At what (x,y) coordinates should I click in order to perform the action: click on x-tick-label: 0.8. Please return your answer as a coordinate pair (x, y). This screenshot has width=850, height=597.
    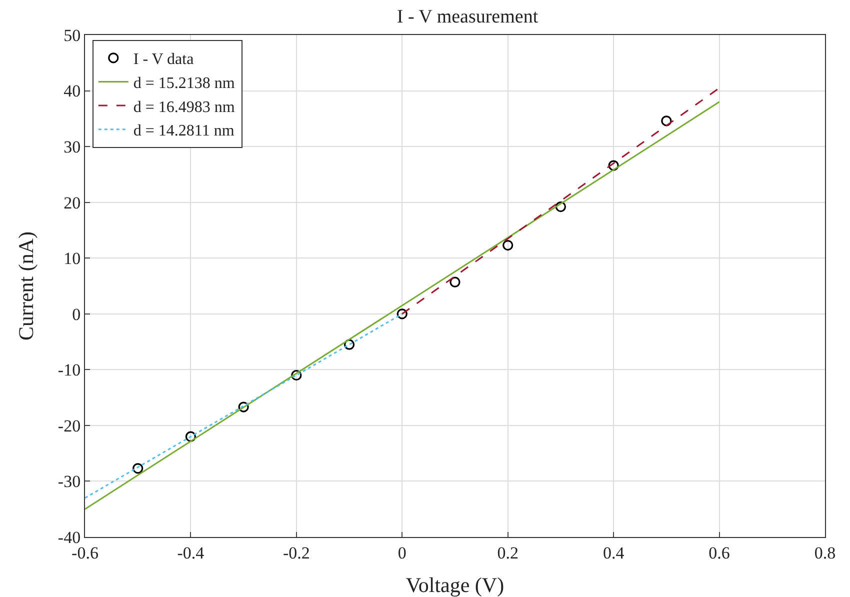
    Looking at the image, I should click on (825, 552).